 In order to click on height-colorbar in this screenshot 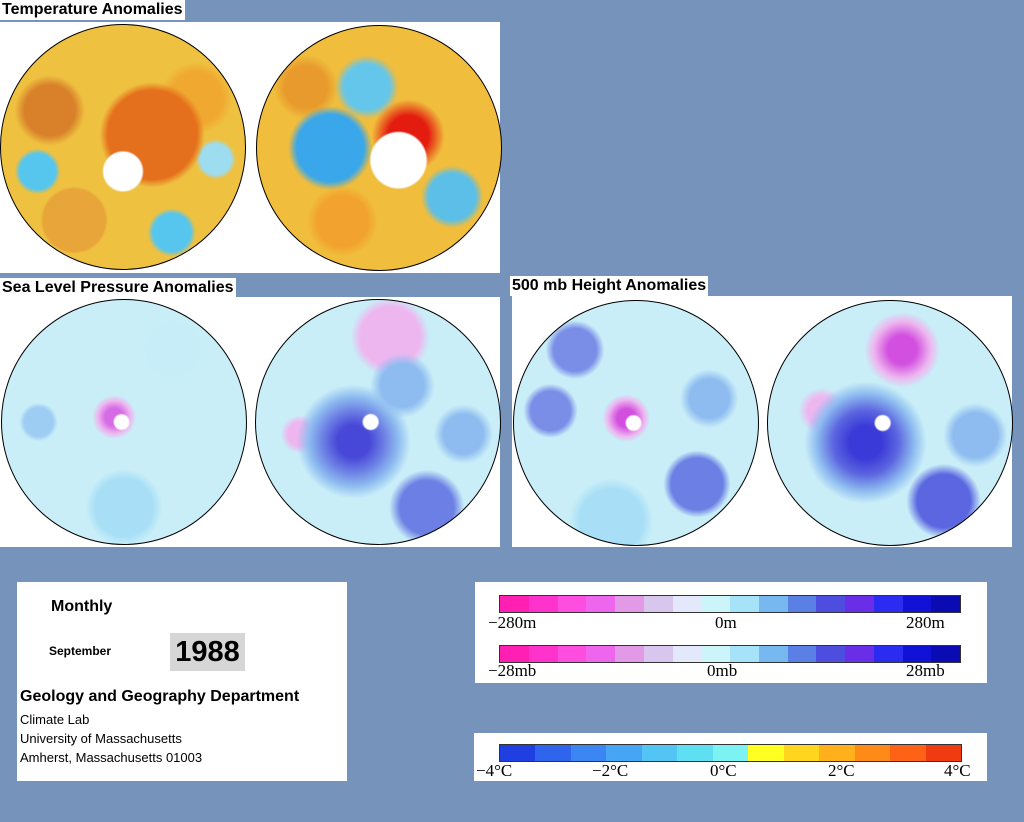, I will do `click(730, 604)`.